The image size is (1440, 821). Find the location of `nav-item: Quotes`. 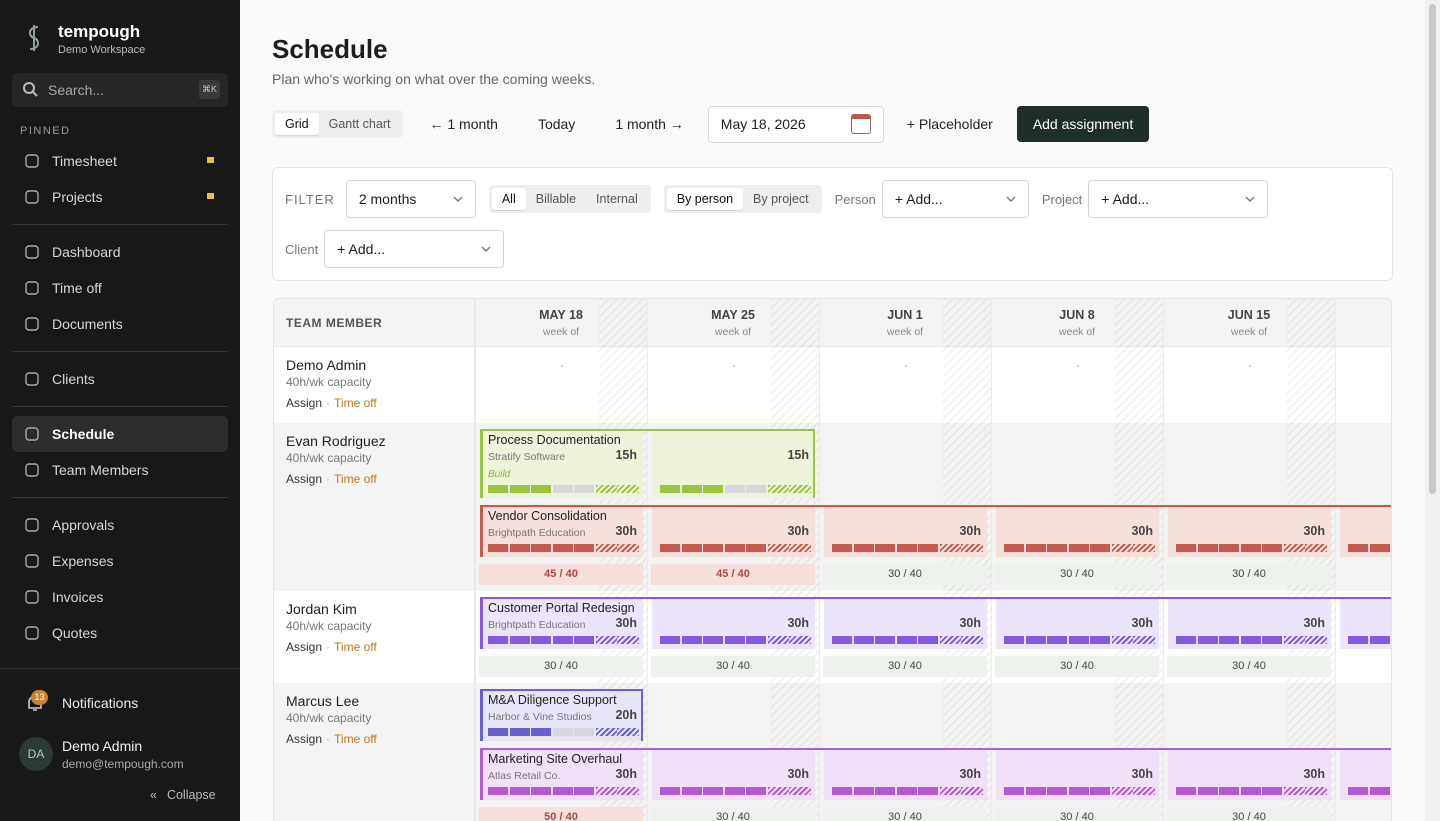

nav-item: Quotes is located at coordinates (120, 633).